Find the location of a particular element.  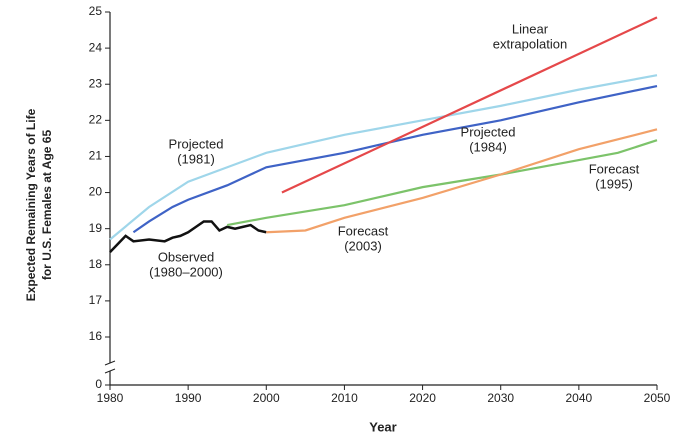

y-tick-label: 23 is located at coordinates (96, 83).